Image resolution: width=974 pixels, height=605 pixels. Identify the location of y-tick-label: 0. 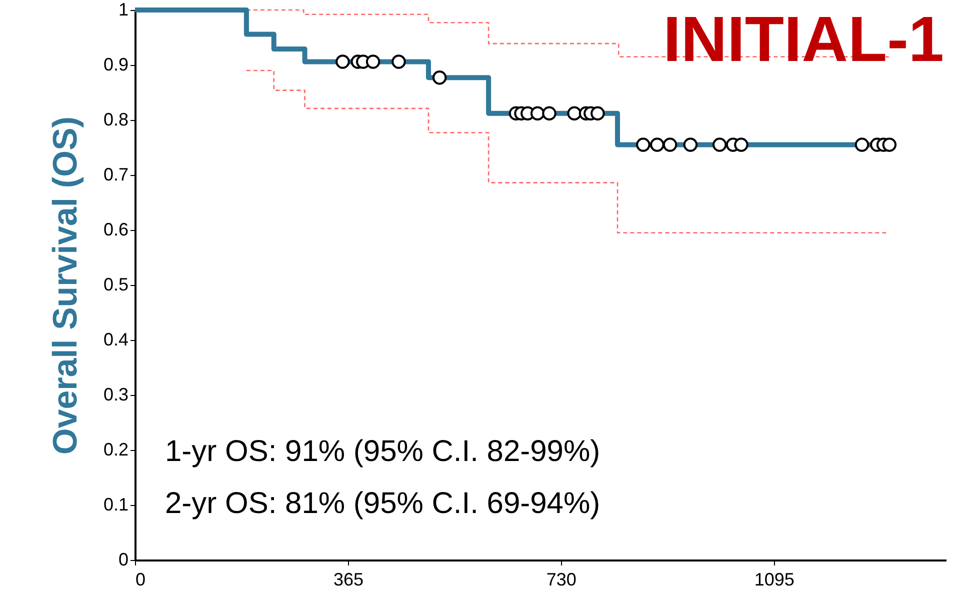
(123, 560).